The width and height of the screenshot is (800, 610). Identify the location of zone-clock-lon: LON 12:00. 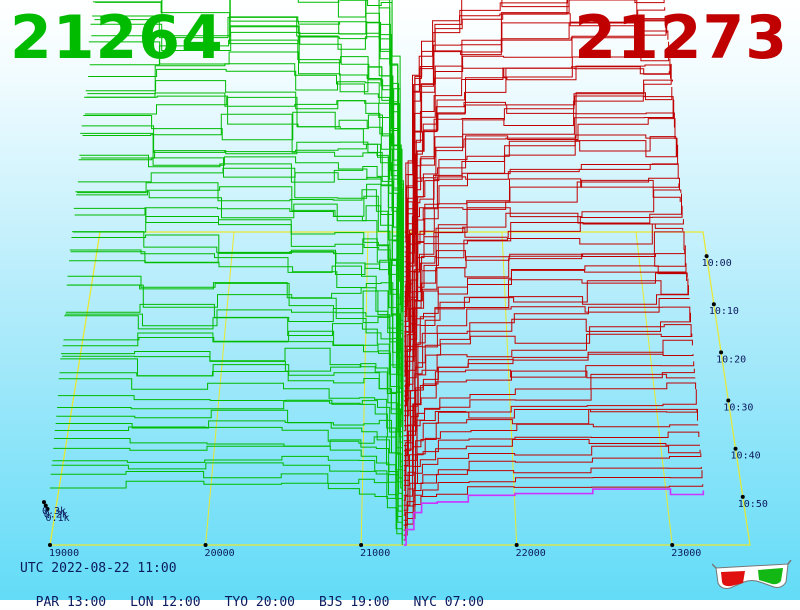
(165, 602).